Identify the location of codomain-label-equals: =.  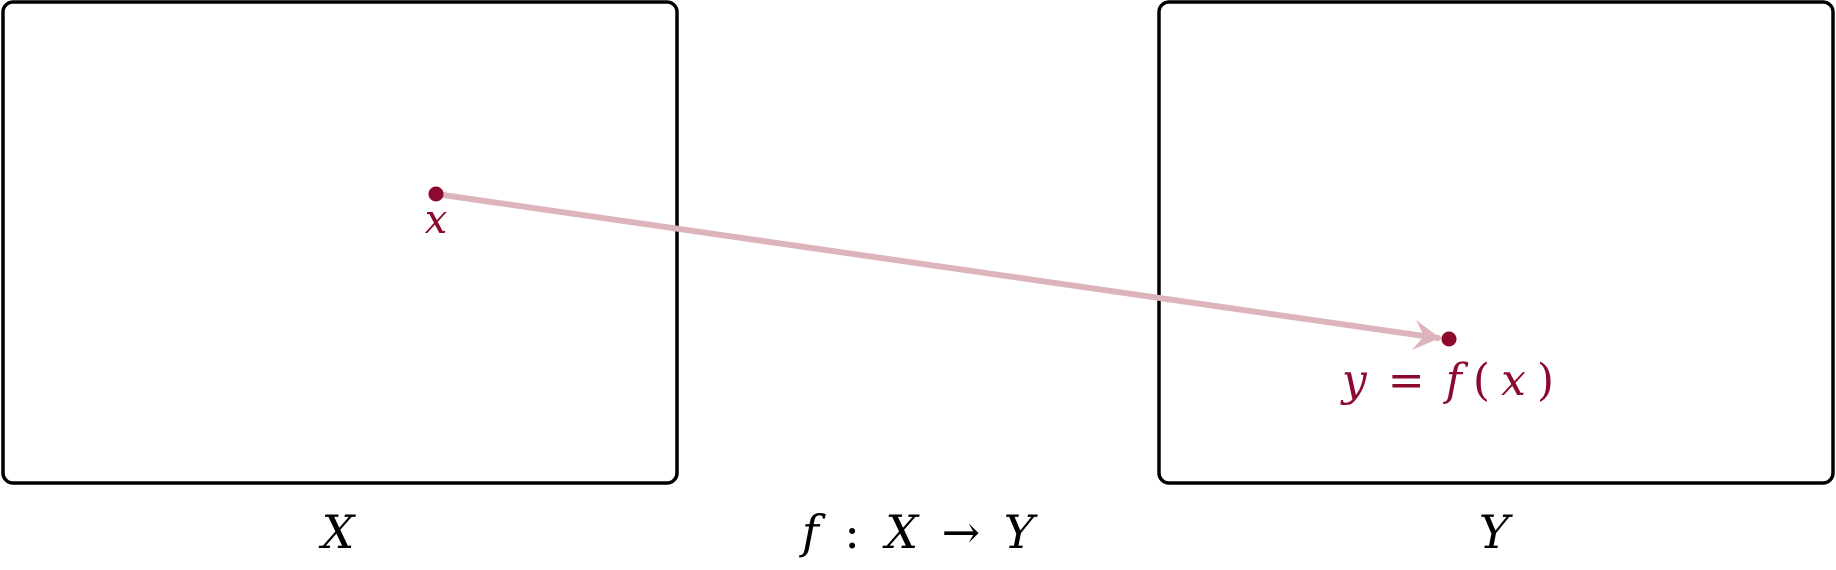
(1406, 380).